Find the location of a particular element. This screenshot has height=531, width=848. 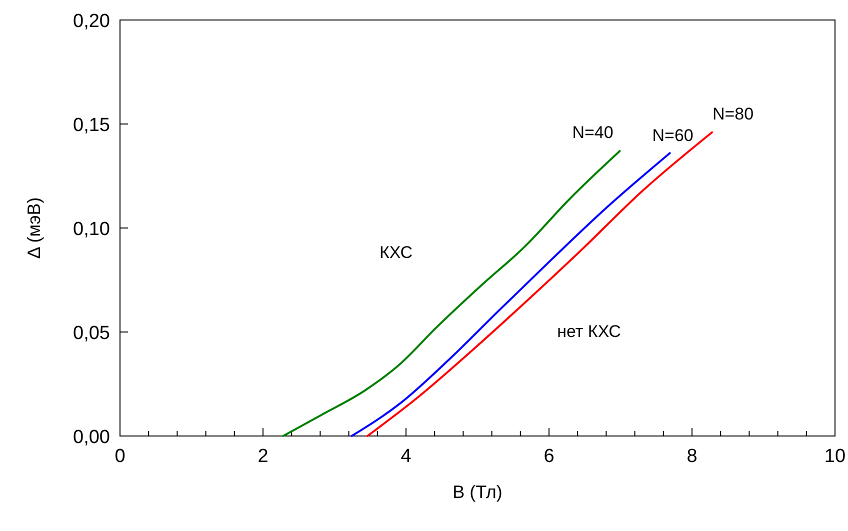

x-tick-label: 2 is located at coordinates (263, 456).